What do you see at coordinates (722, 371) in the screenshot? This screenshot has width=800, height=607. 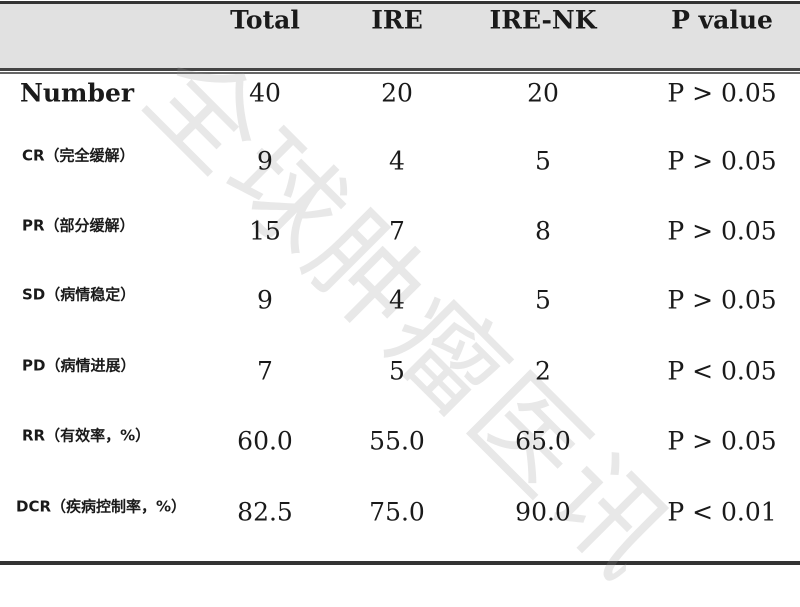 I see `table-cell: P < 0.05` at bounding box center [722, 371].